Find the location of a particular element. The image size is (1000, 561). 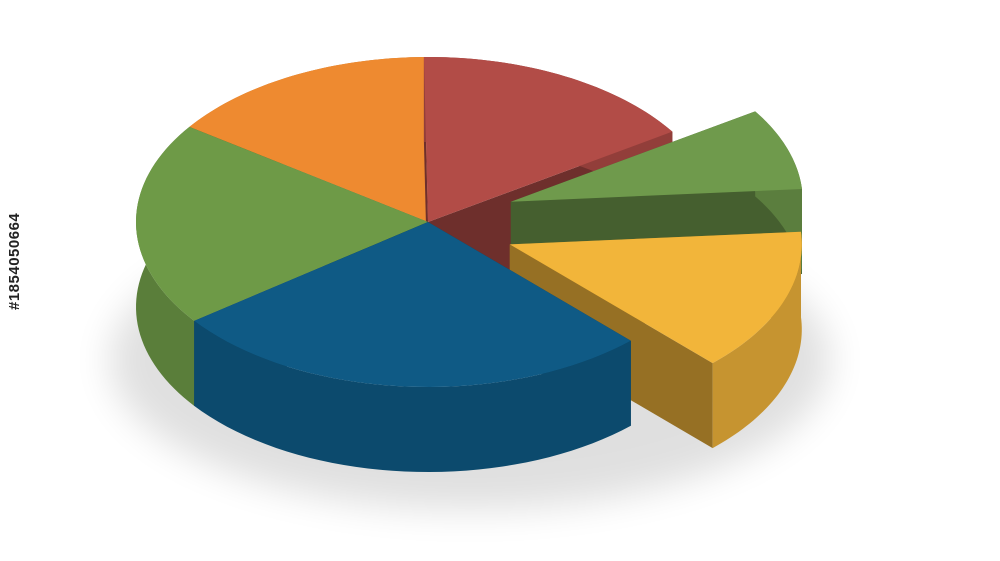

watermark-id: #1854050664 is located at coordinates (14, 261).